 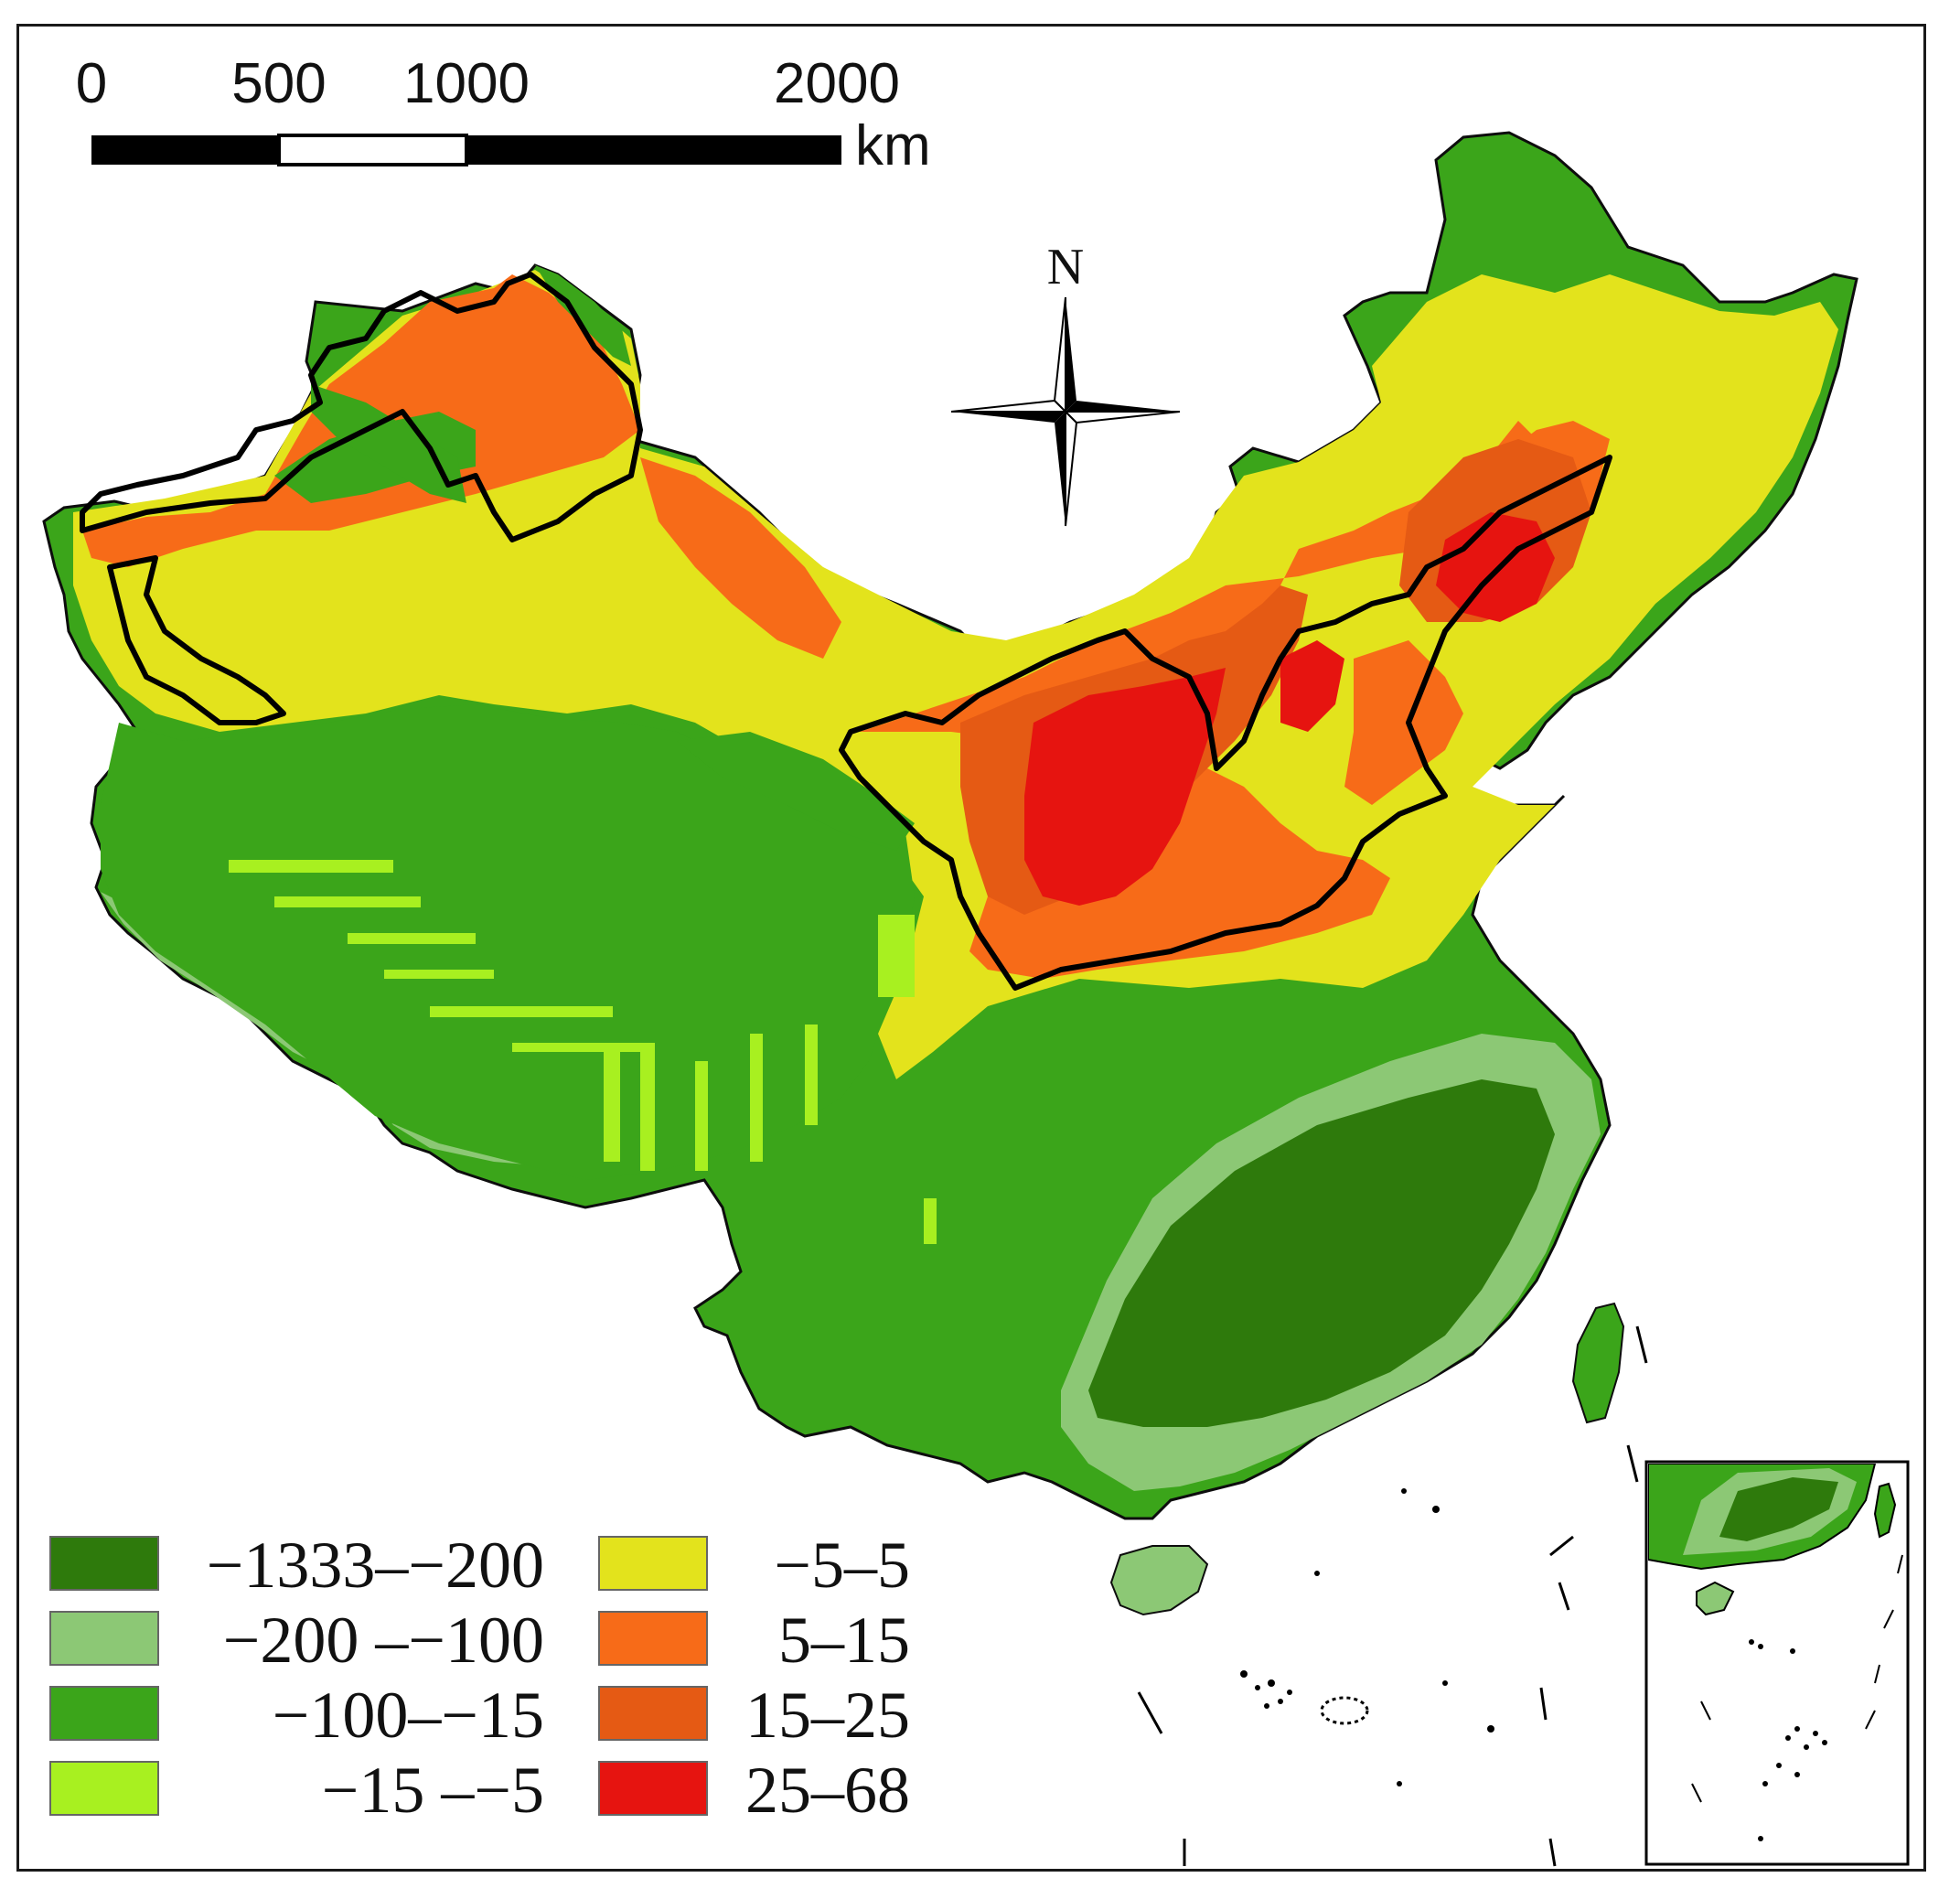 What do you see at coordinates (1059, 355) in the screenshot?
I see `north-arrow-north-white` at bounding box center [1059, 355].